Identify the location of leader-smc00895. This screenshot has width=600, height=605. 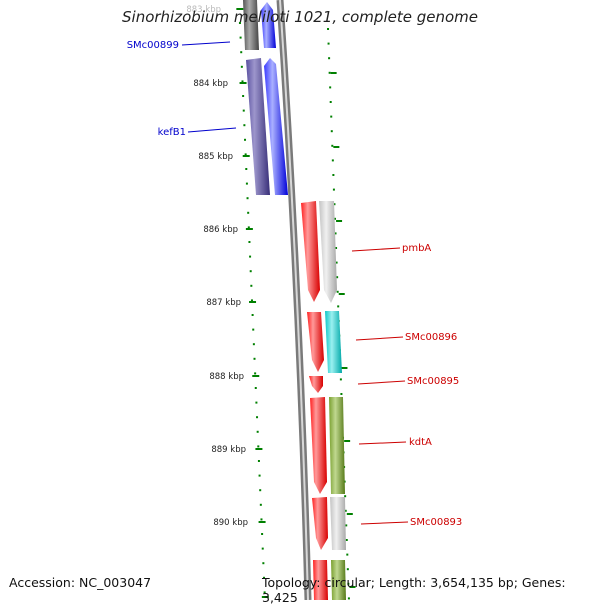
(381, 382).